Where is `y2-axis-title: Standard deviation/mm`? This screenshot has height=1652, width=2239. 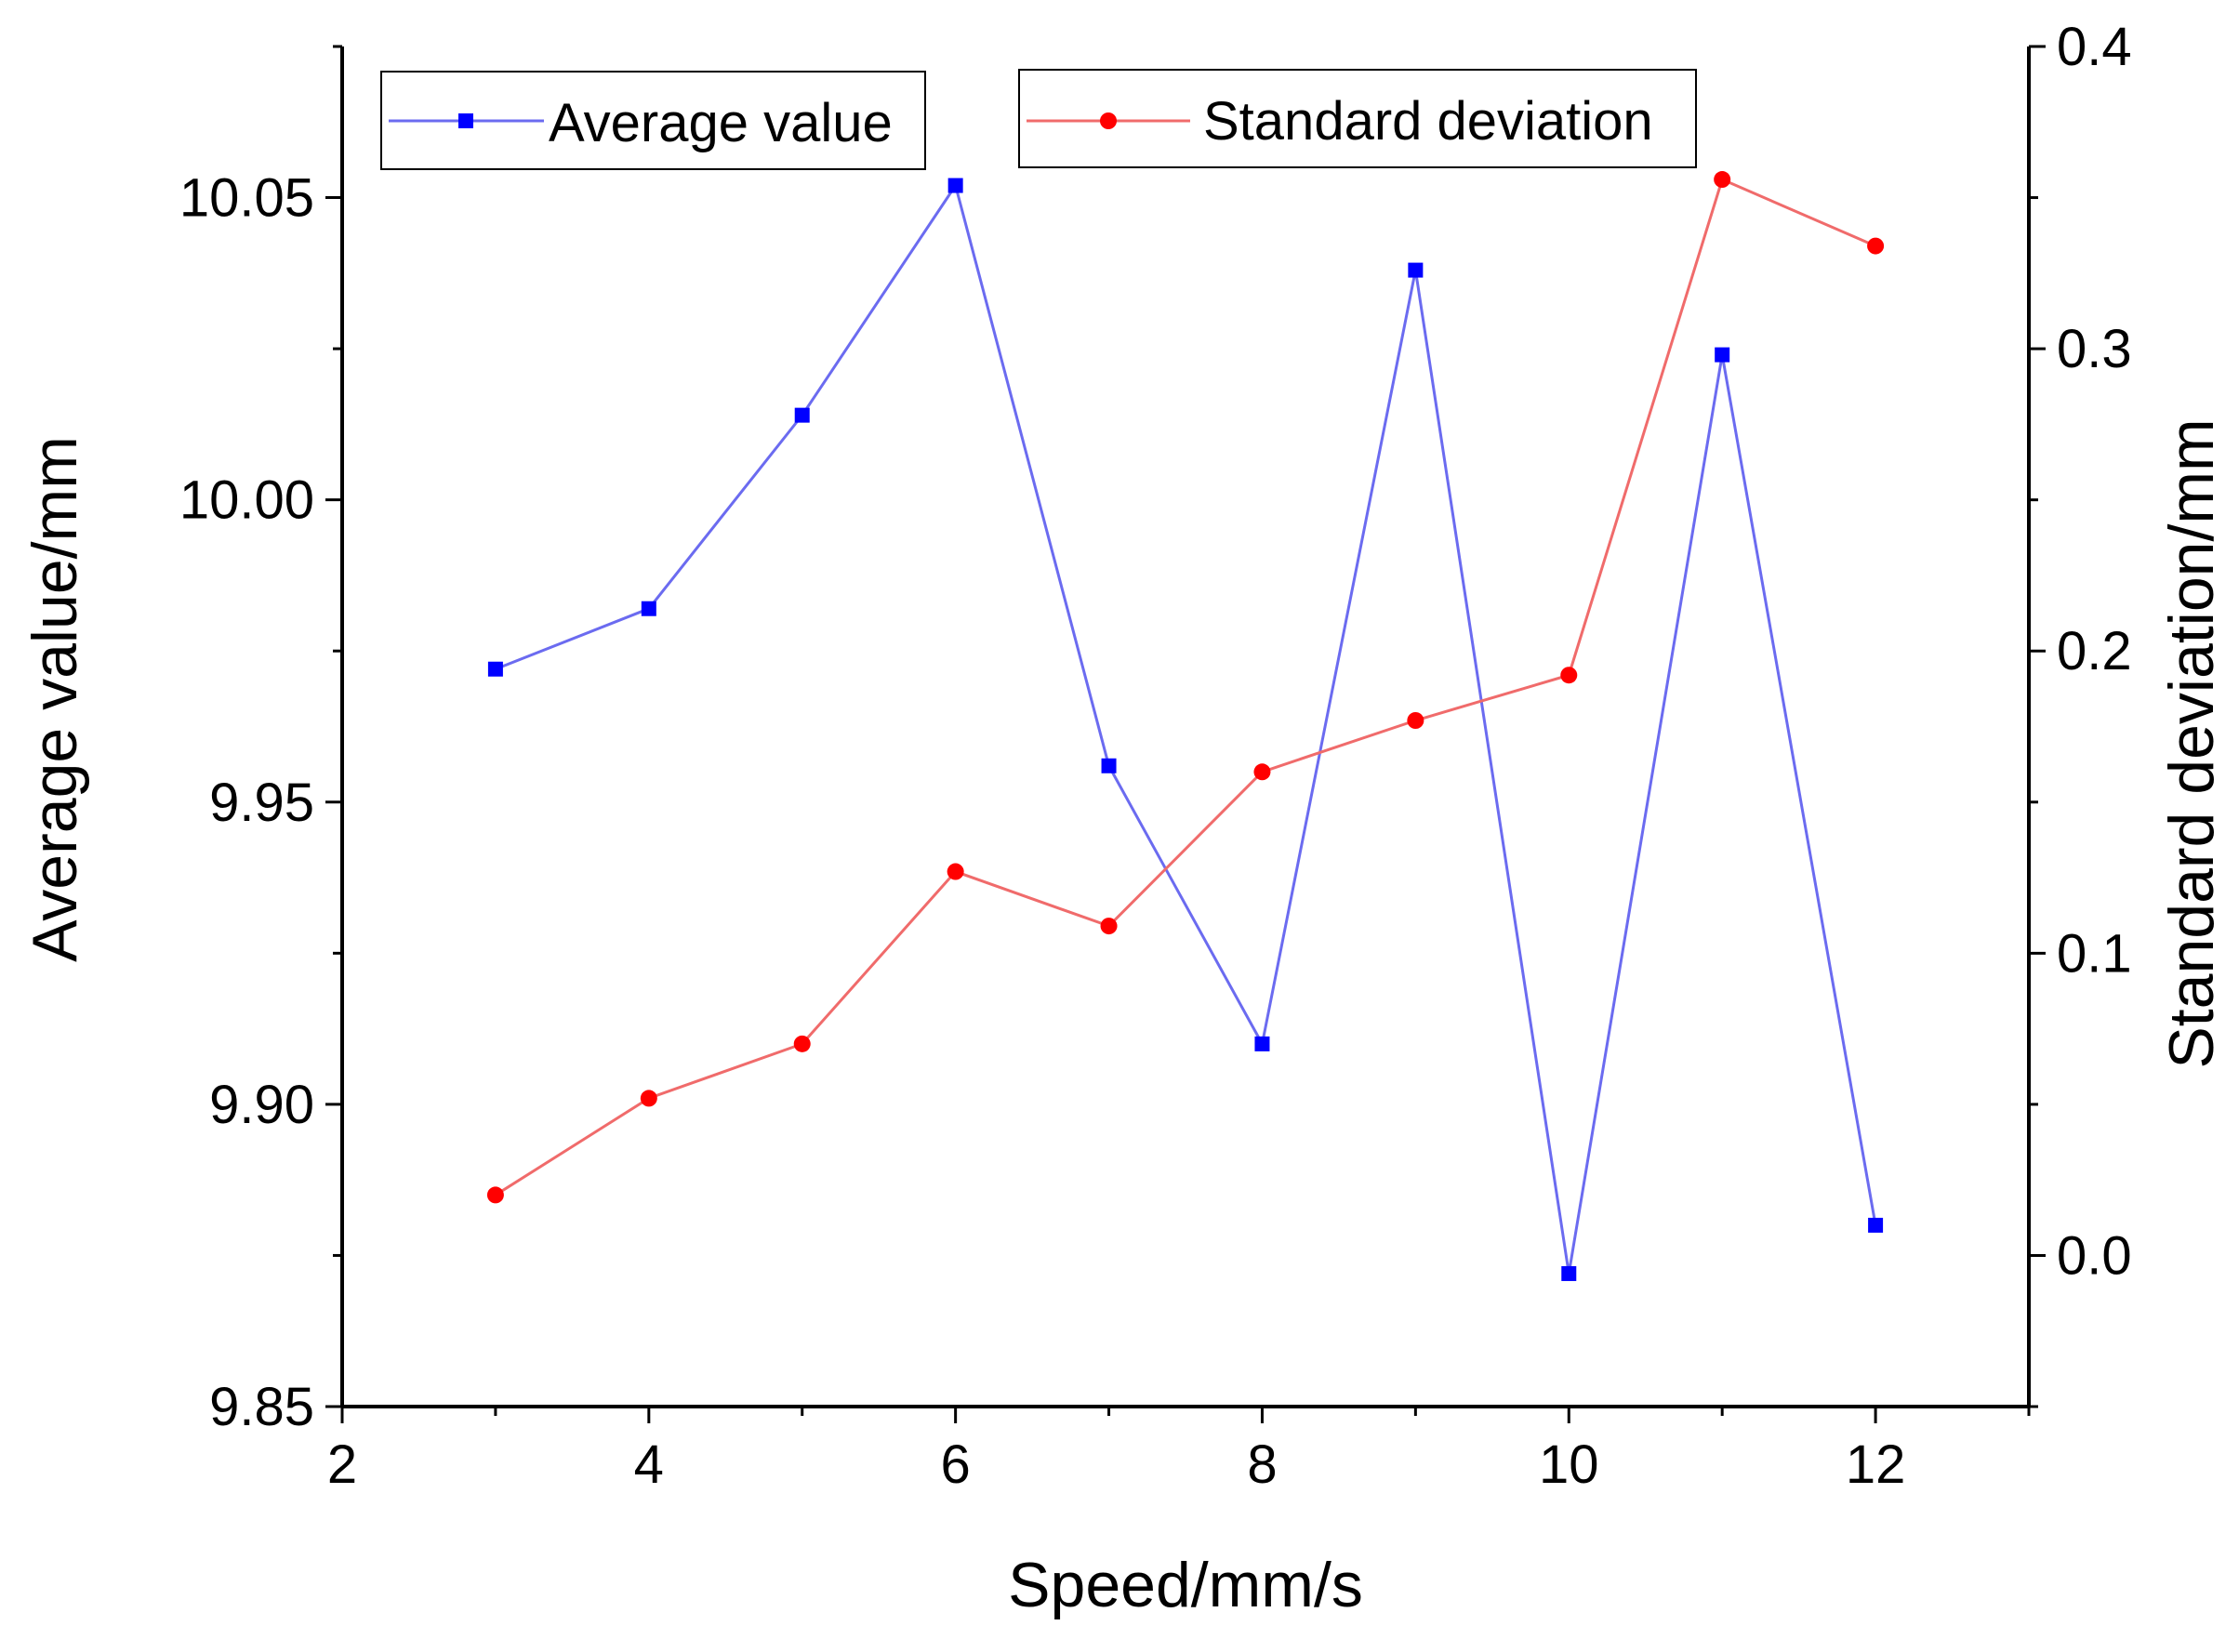 y2-axis-title: Standard deviation/mm is located at coordinates (2191, 743).